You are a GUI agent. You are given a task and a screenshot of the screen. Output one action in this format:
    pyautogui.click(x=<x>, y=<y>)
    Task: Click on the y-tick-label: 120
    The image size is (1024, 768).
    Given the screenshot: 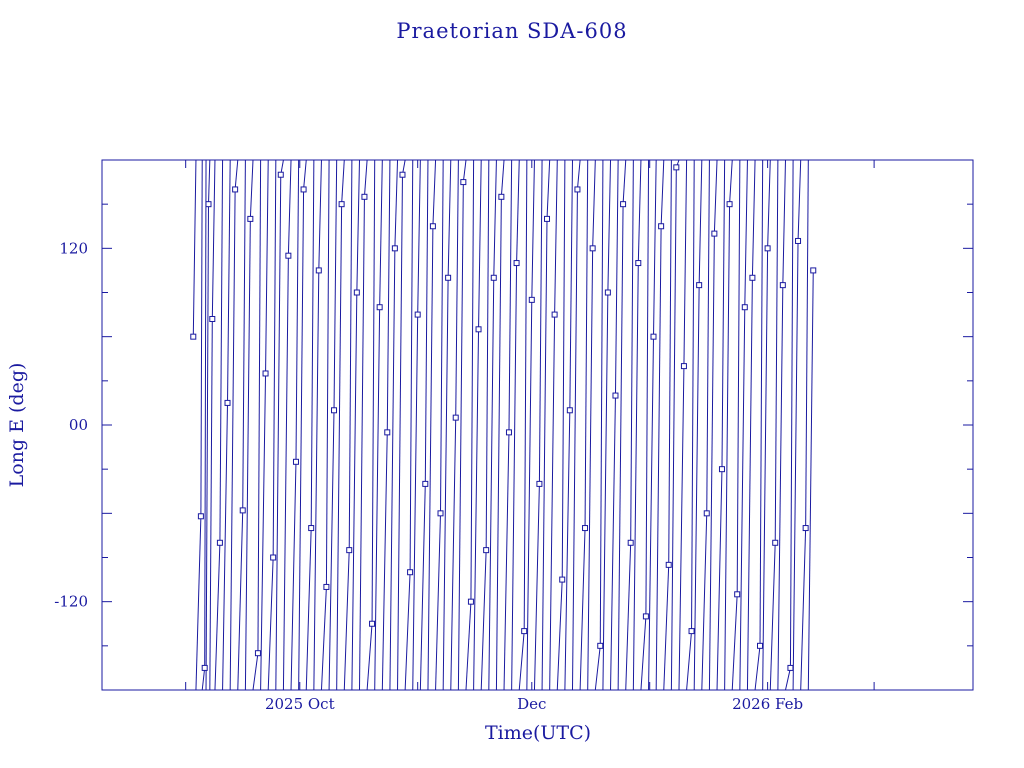 What is the action you would take?
    pyautogui.click(x=73, y=248)
    